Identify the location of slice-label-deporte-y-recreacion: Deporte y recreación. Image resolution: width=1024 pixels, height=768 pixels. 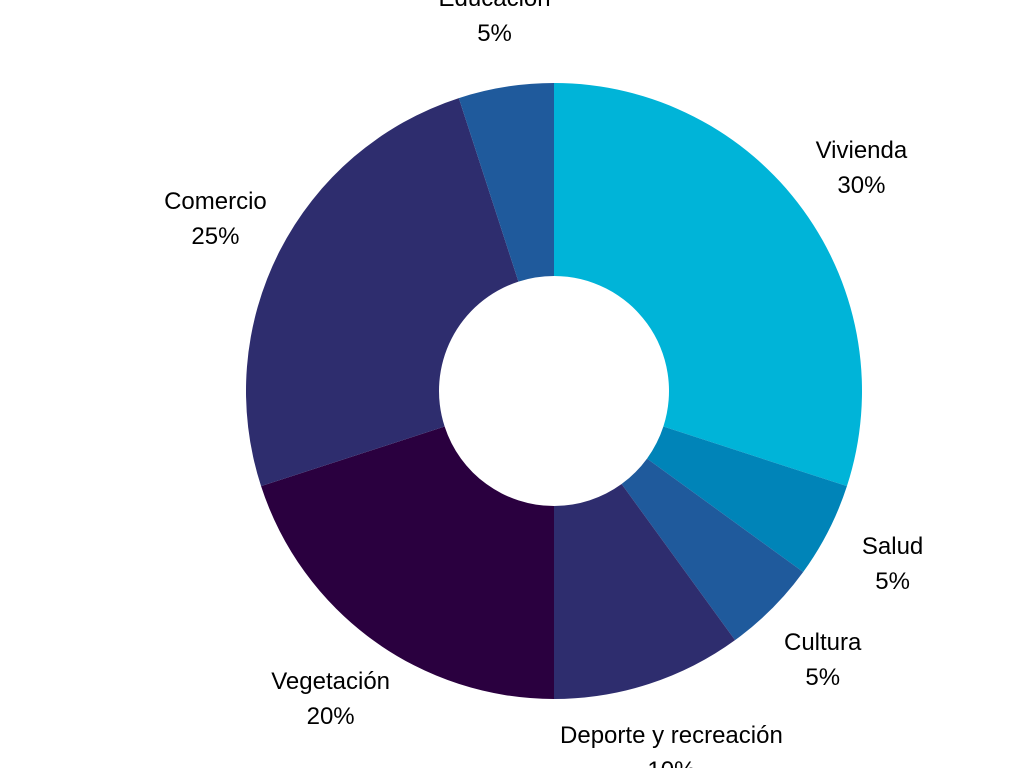
(671, 735).